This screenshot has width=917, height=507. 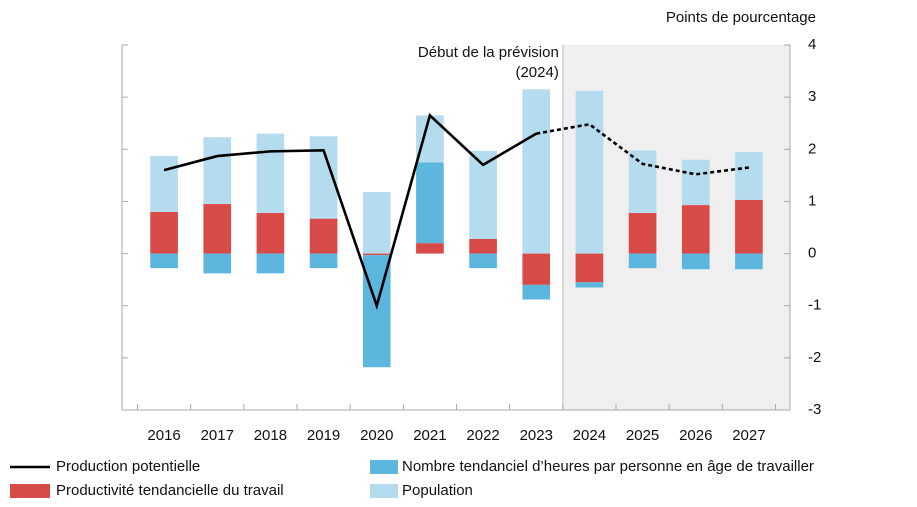 I want to click on x-tick-label: 2023, so click(x=536, y=435).